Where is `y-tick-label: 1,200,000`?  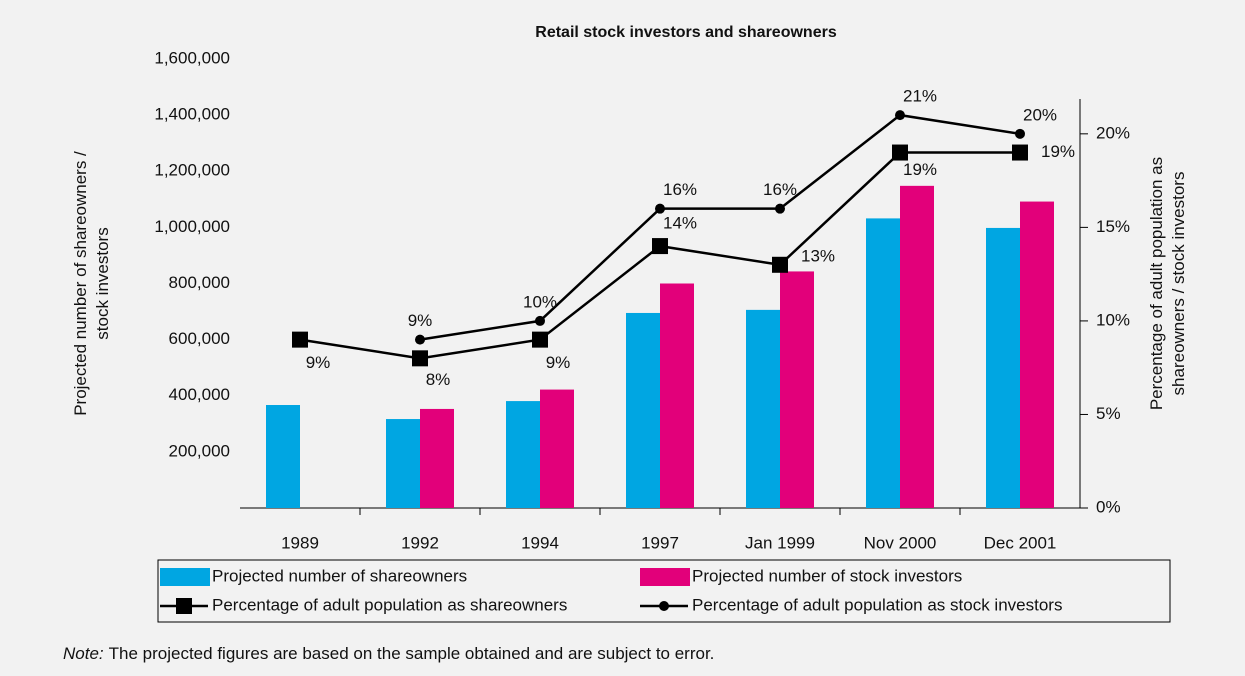 y-tick-label: 1,200,000 is located at coordinates (192, 170).